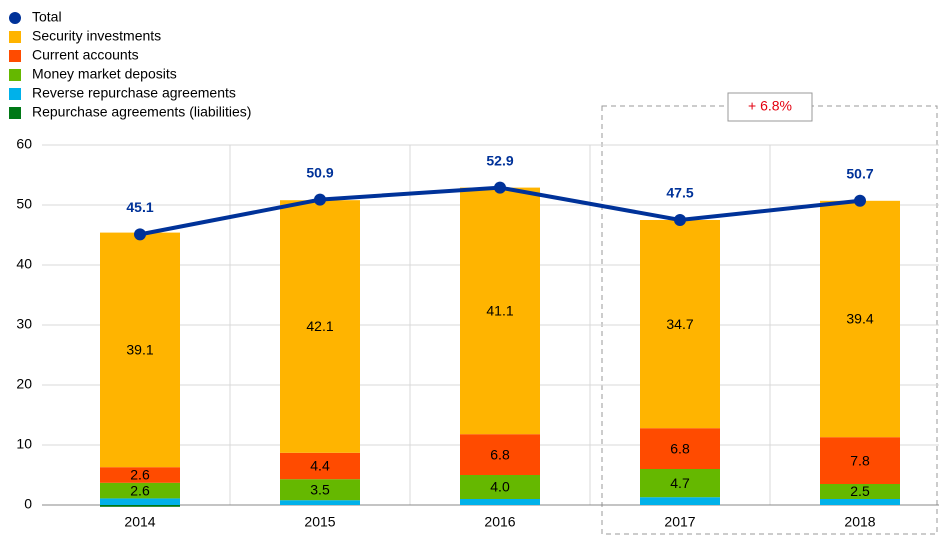 The height and width of the screenshot is (535, 939). What do you see at coordinates (141, 112) in the screenshot?
I see `legend-label: Repurchase agreements (liabilities)` at bounding box center [141, 112].